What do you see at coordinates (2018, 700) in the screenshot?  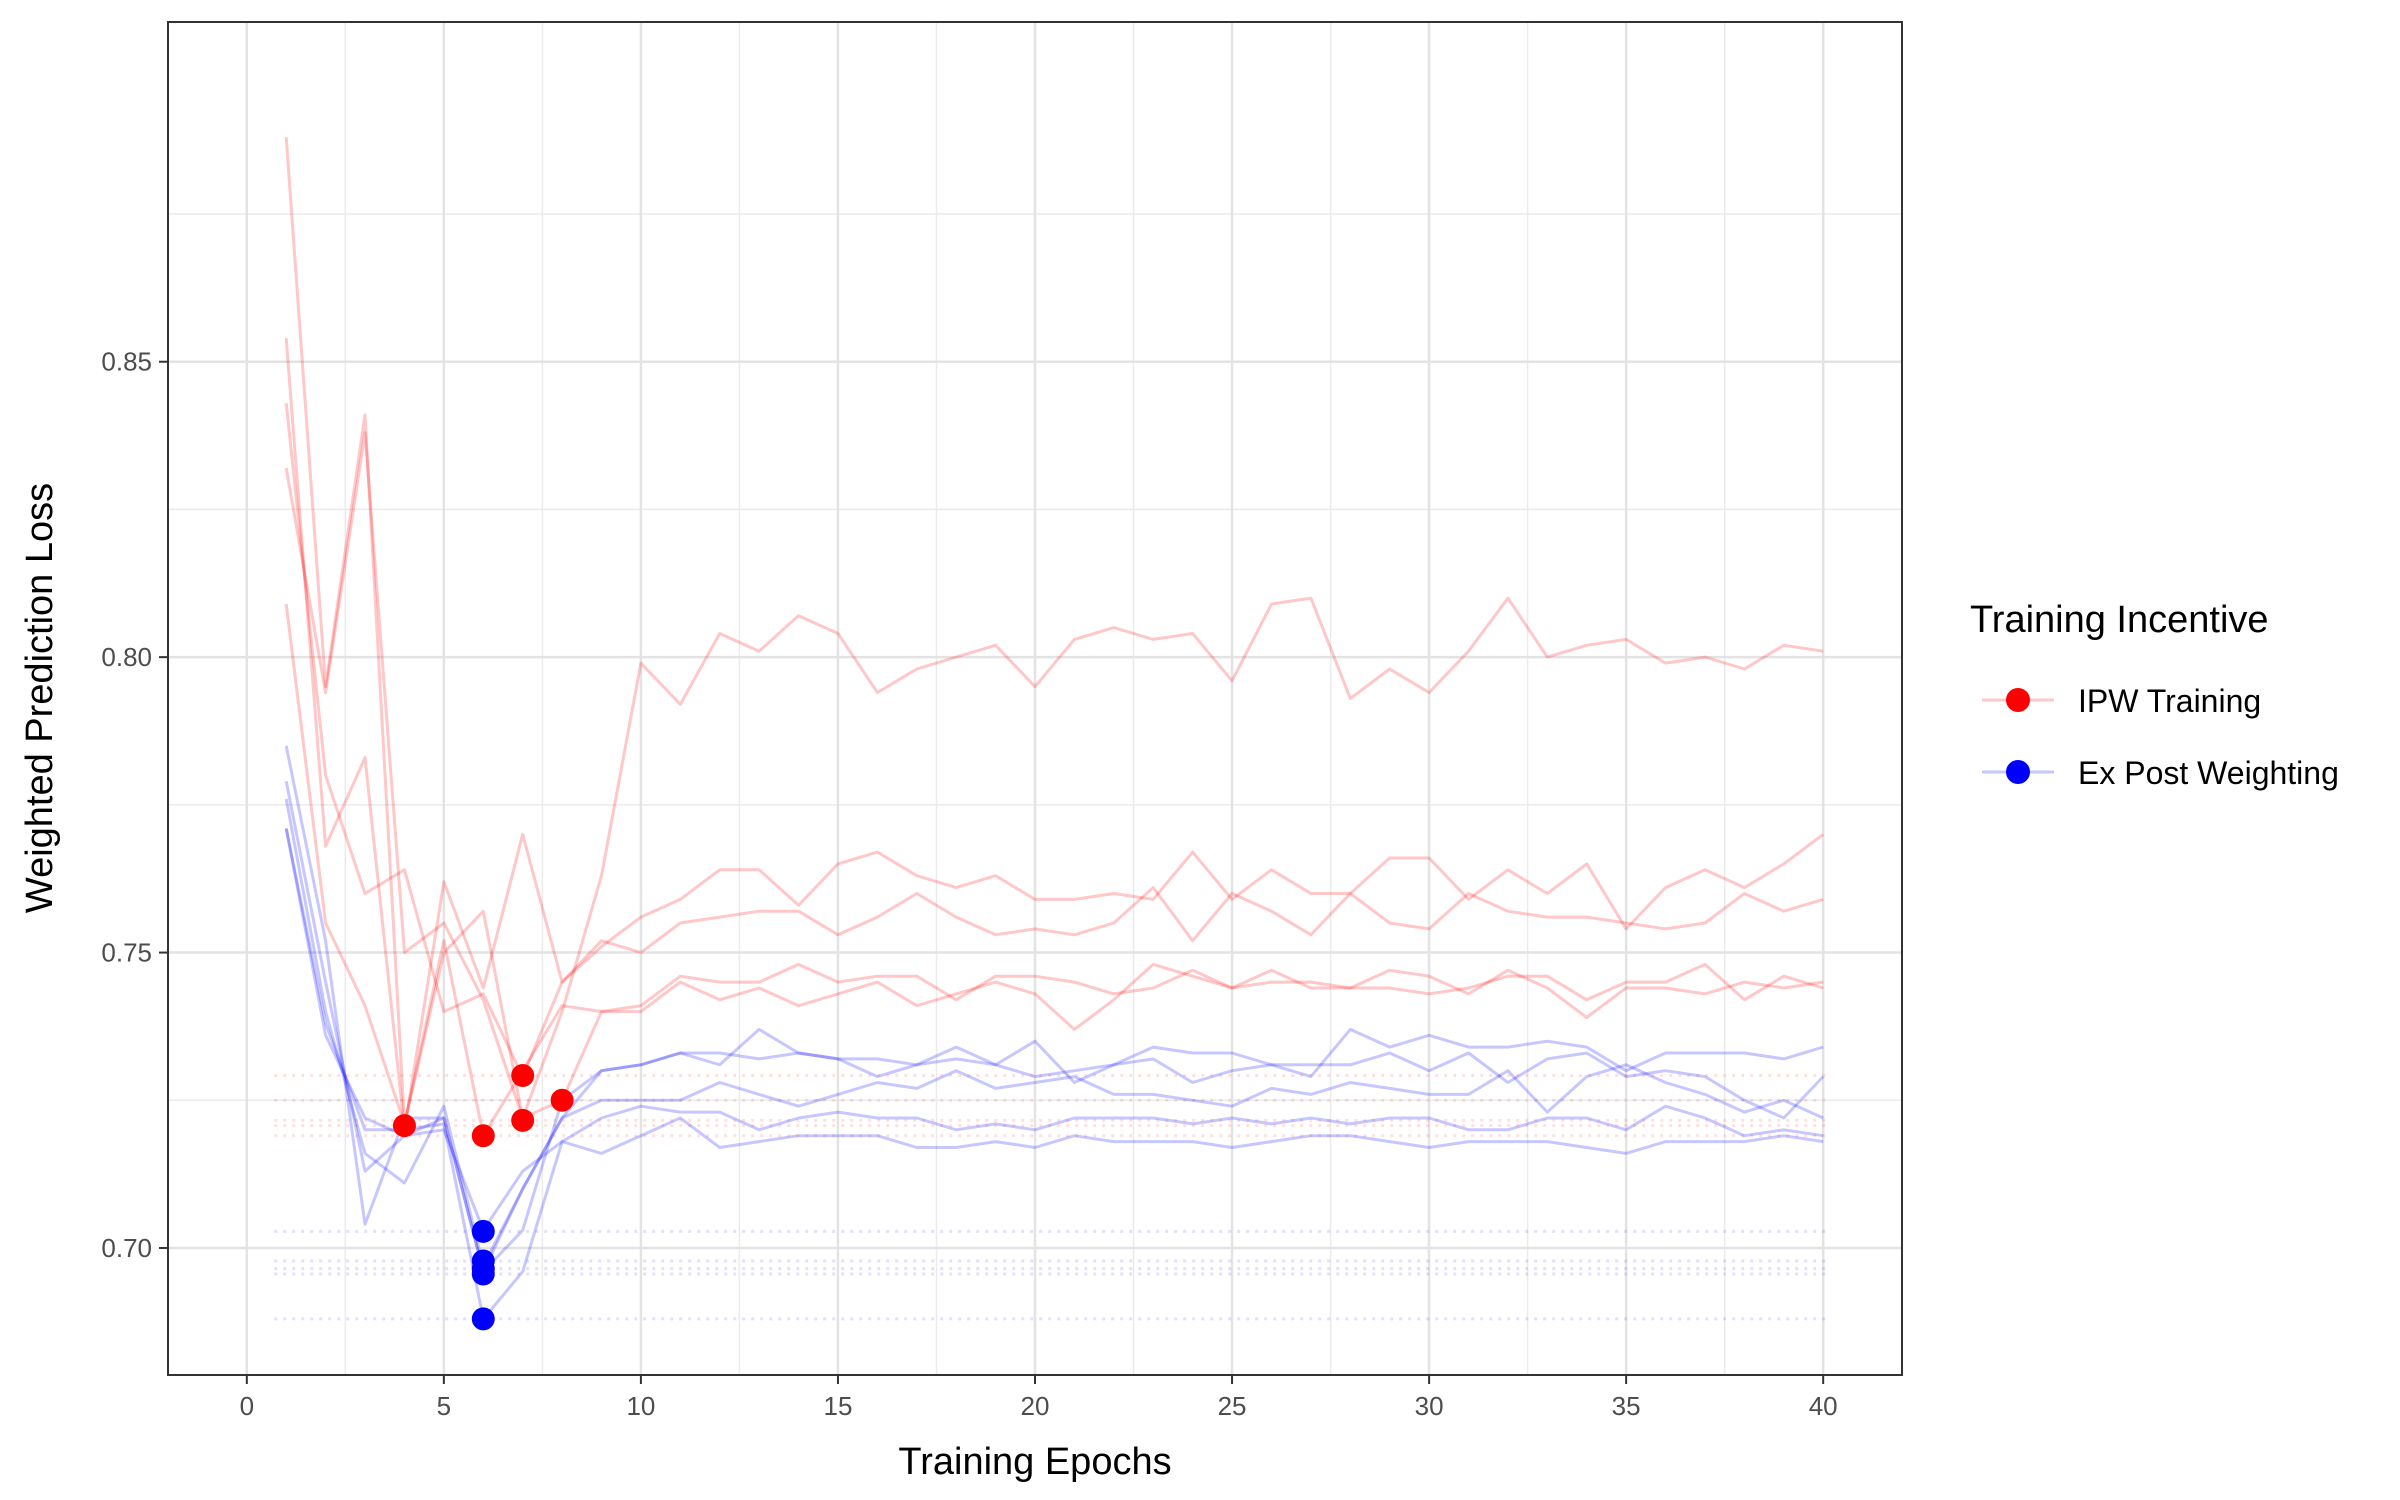 I see `legend-key-point-ipw` at bounding box center [2018, 700].